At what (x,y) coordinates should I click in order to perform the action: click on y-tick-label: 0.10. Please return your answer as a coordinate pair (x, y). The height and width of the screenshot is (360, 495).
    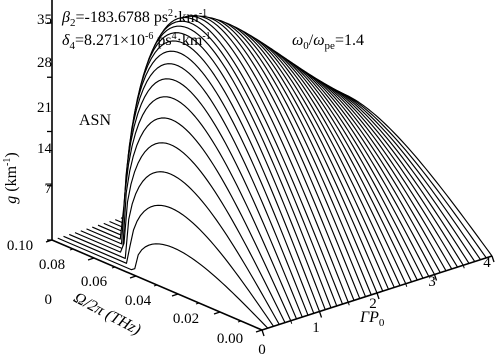
    Looking at the image, I should click on (20, 246).